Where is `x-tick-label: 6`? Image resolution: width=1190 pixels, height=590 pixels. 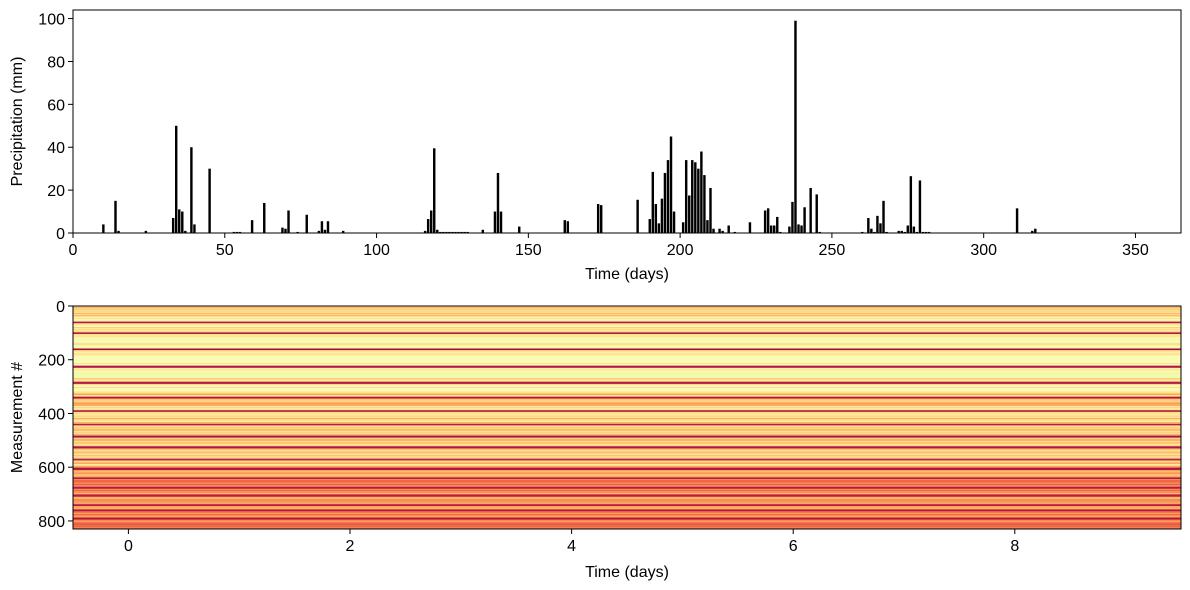 x-tick-label: 6 is located at coordinates (793, 546).